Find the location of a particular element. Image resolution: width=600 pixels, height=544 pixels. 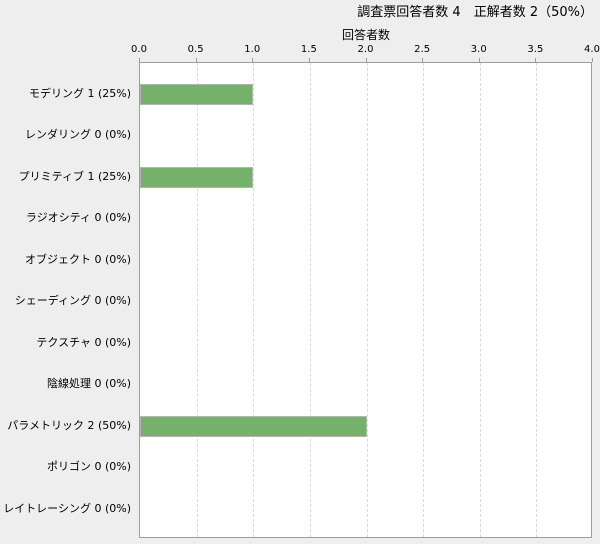

x-tick-label: 1.5 is located at coordinates (308, 49).